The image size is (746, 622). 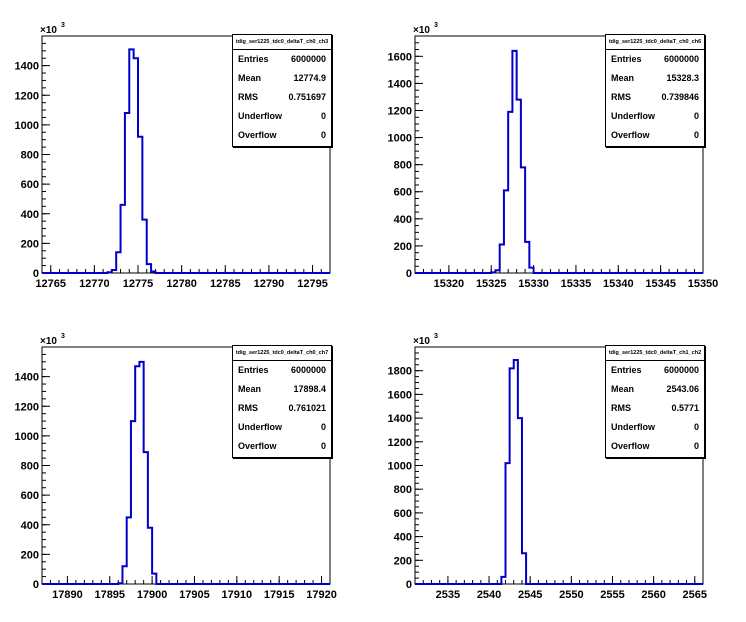 I want to click on stats-row: RMS 0.751697, so click(x=282, y=97).